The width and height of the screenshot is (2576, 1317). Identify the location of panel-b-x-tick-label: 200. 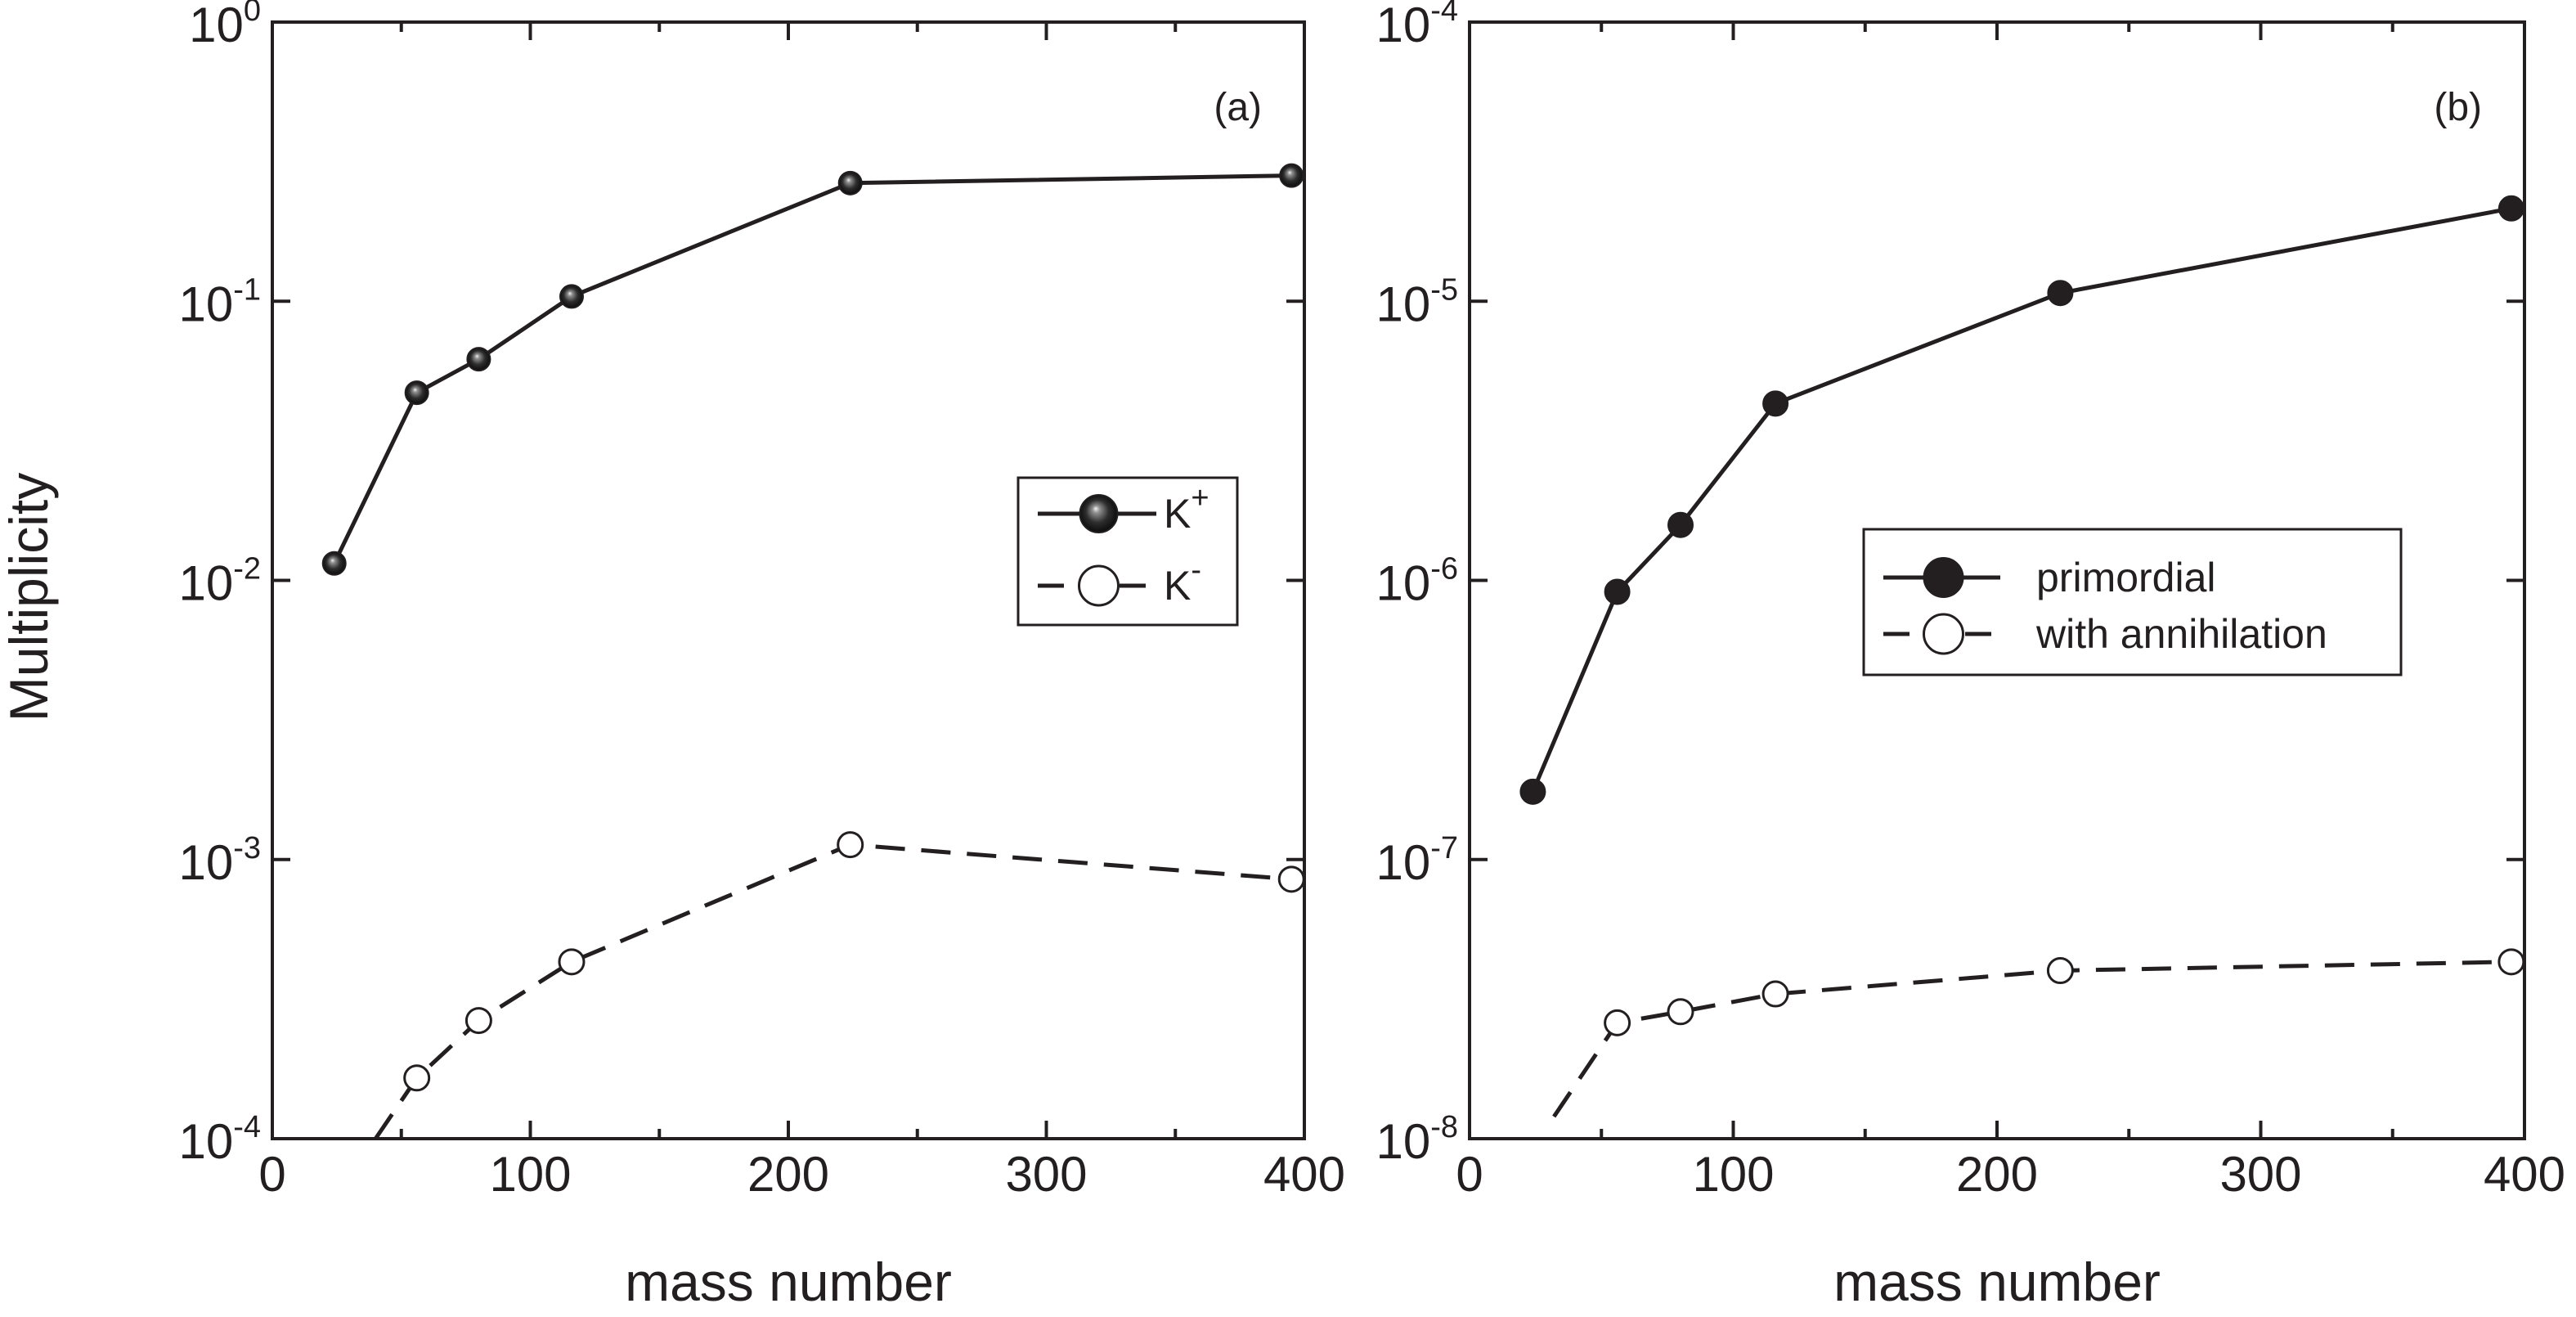
(1997, 1174).